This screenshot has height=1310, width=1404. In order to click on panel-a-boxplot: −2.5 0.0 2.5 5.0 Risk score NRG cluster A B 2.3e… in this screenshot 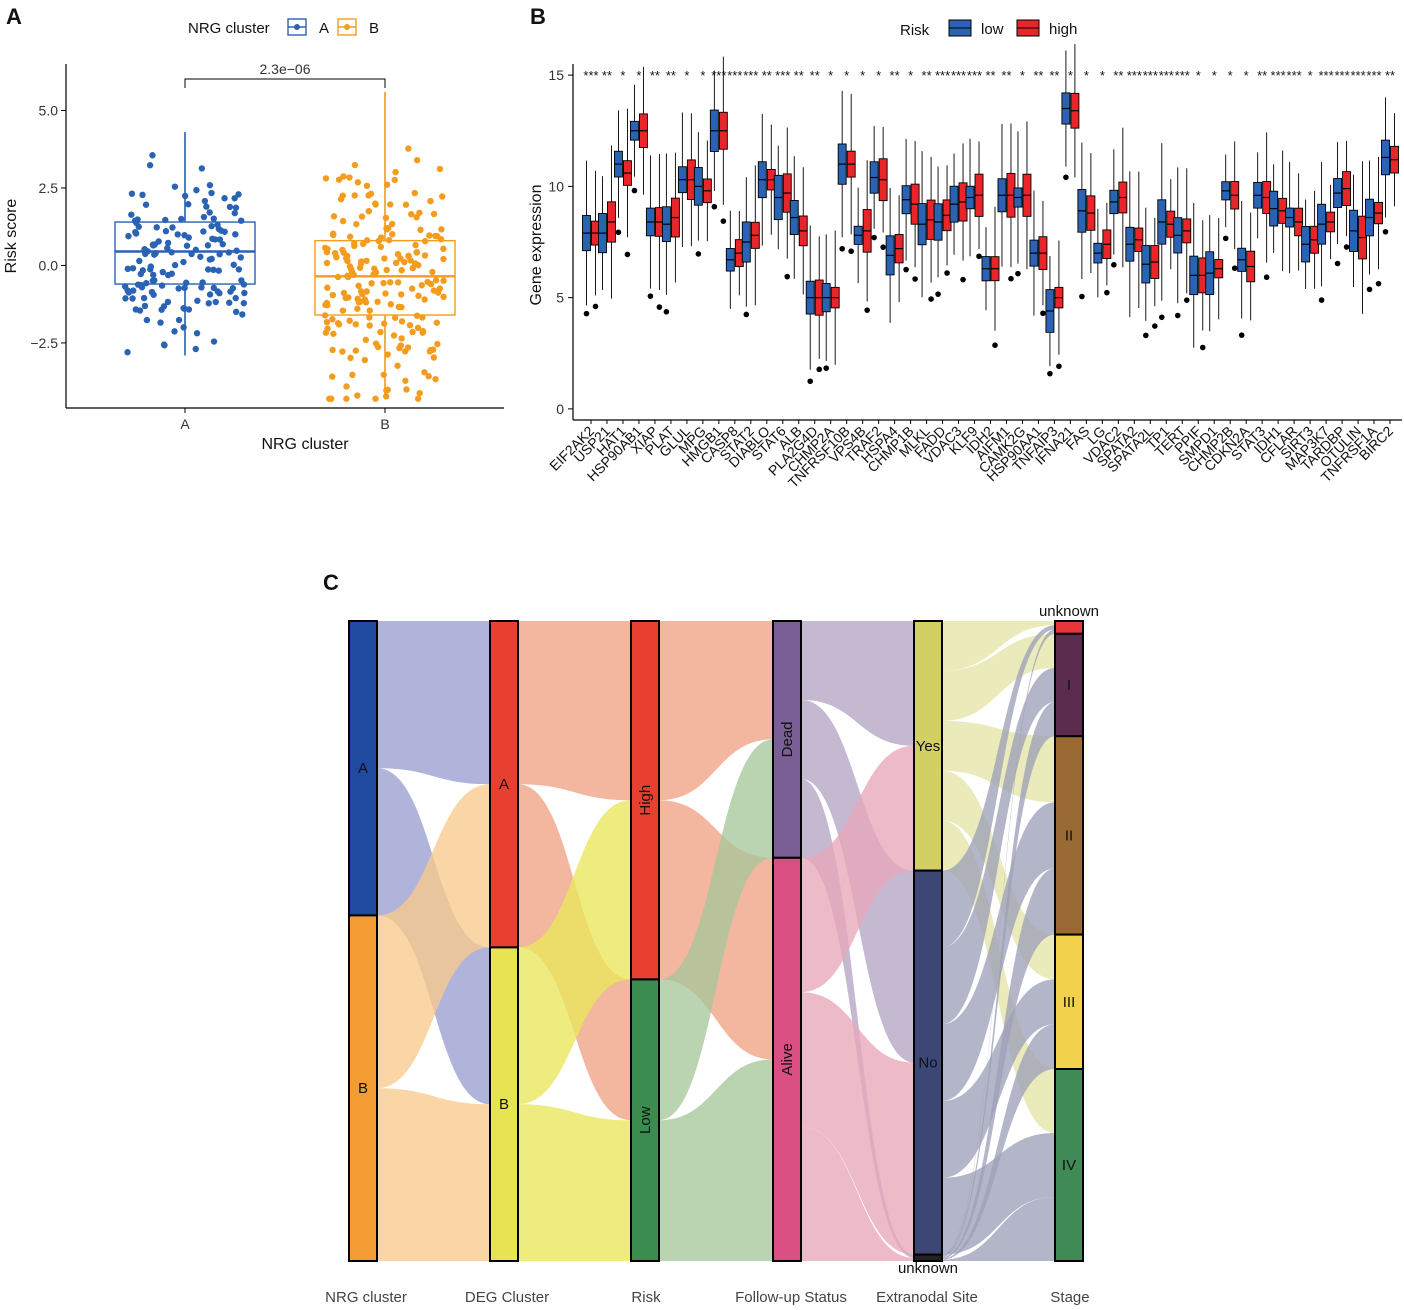, I will do `click(253, 235)`.